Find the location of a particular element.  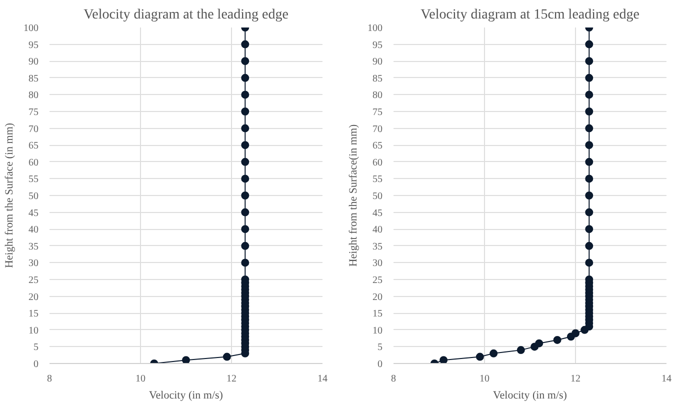

y-axis-title: Height from the Surface(in mm) is located at coordinates (354, 195).